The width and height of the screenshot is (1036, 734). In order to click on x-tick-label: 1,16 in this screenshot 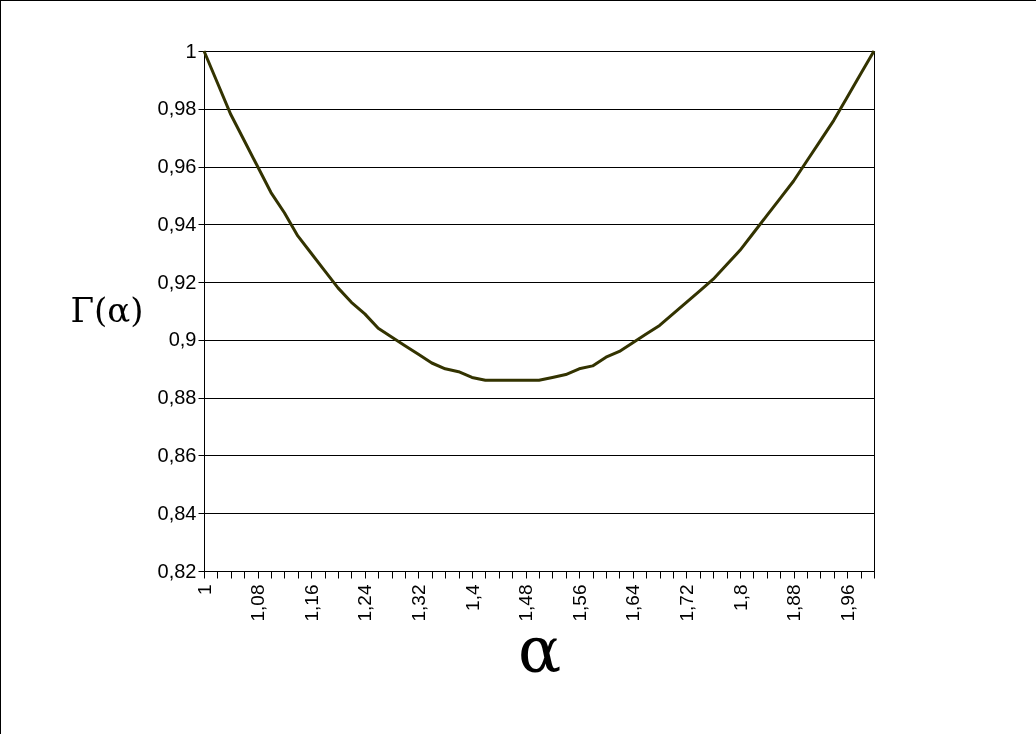, I will do `click(311, 603)`.